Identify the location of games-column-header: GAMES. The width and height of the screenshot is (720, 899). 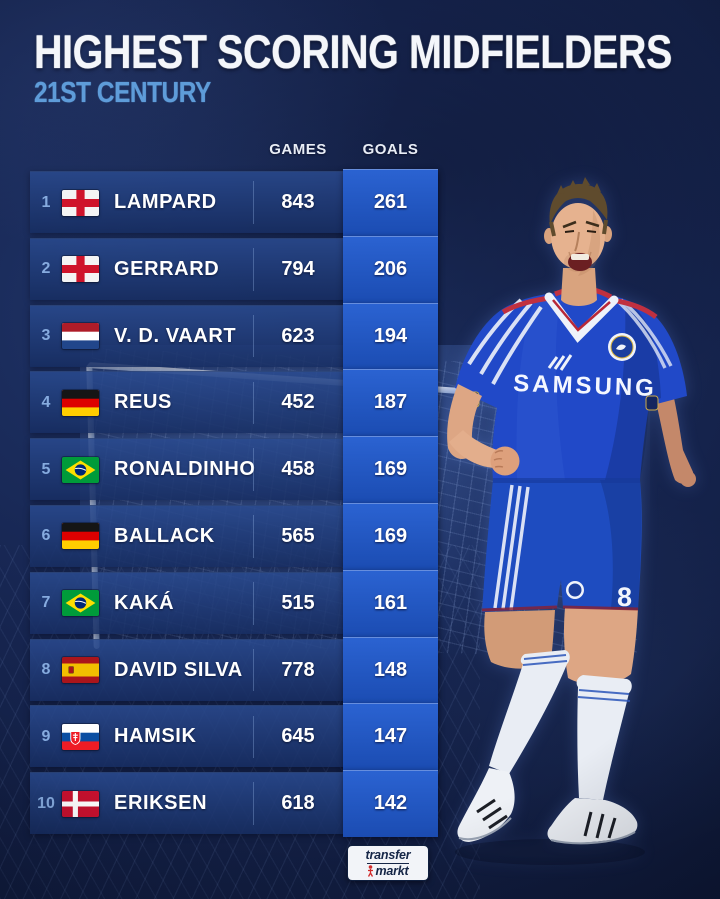
(298, 149).